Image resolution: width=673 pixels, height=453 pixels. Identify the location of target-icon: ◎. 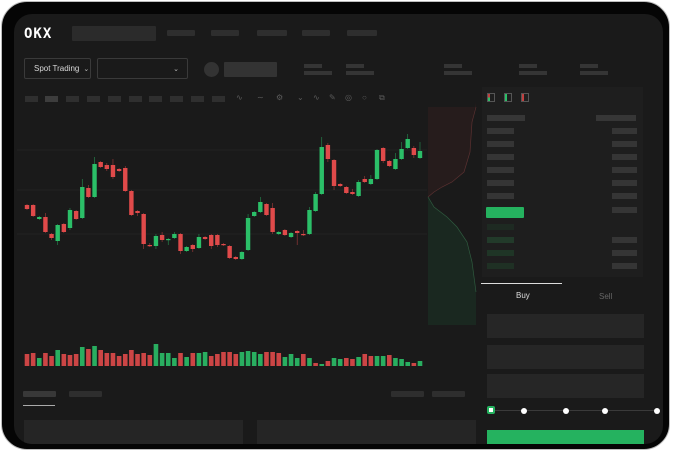
(348, 97).